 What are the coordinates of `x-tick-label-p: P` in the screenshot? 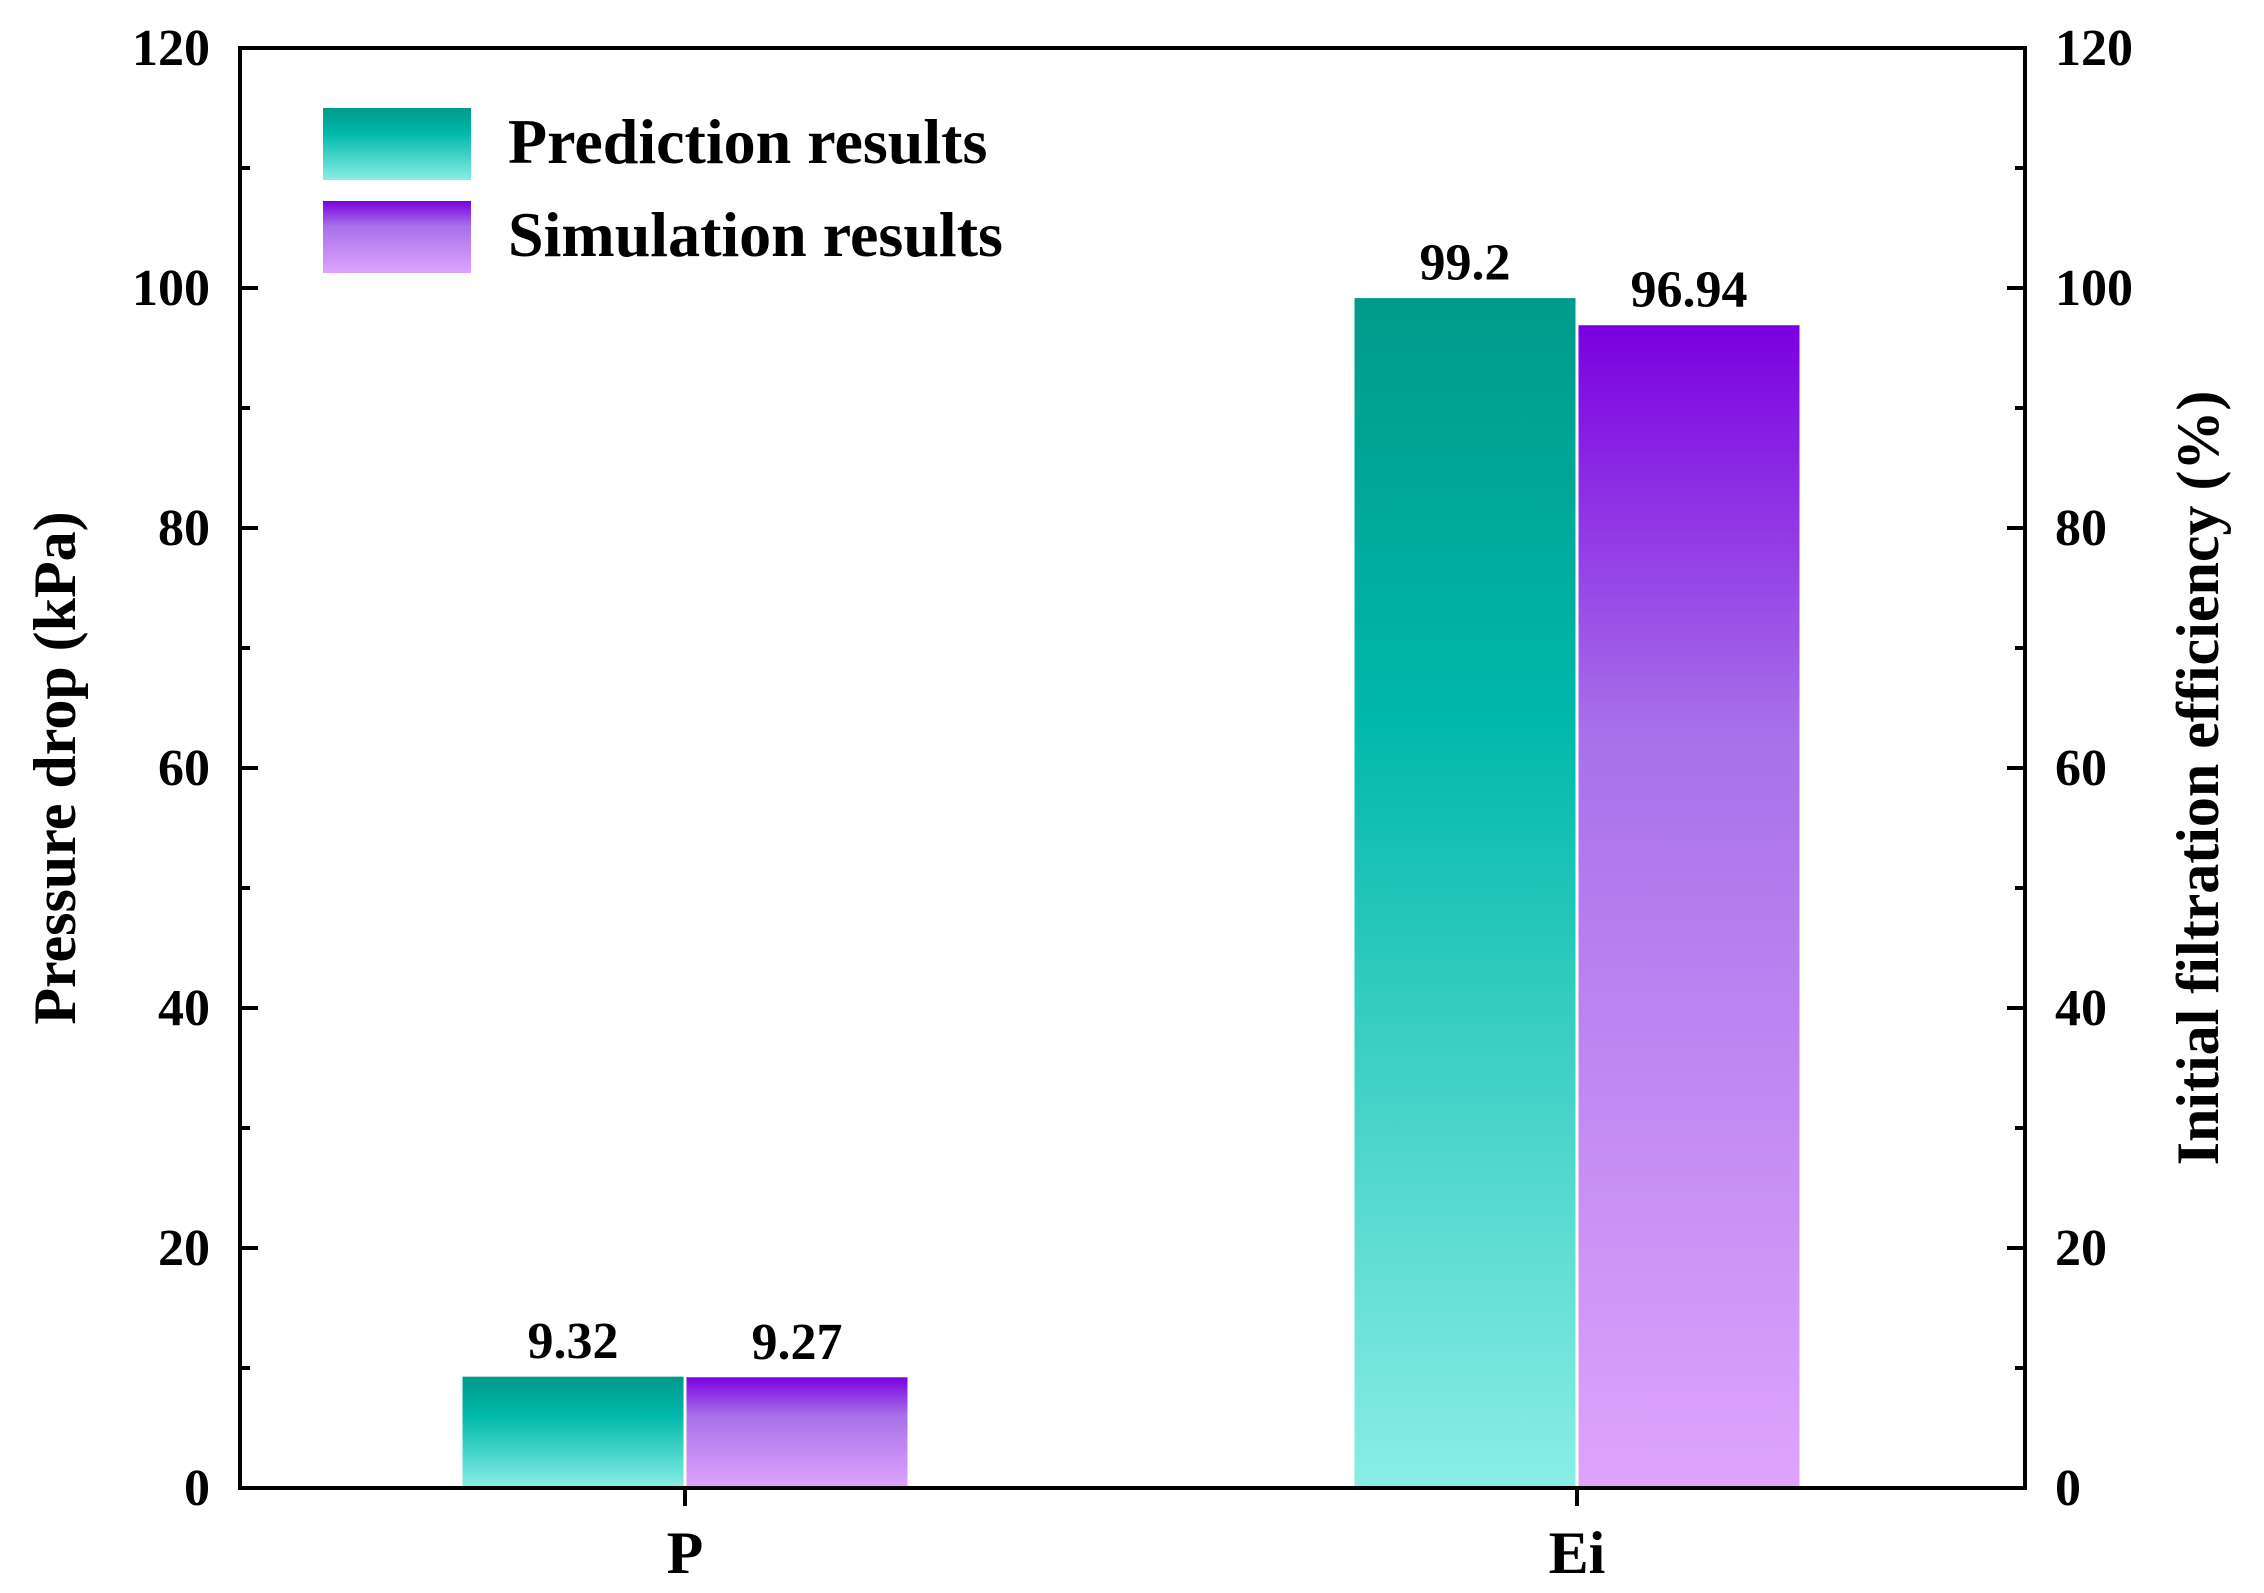 It's located at (685, 1553).